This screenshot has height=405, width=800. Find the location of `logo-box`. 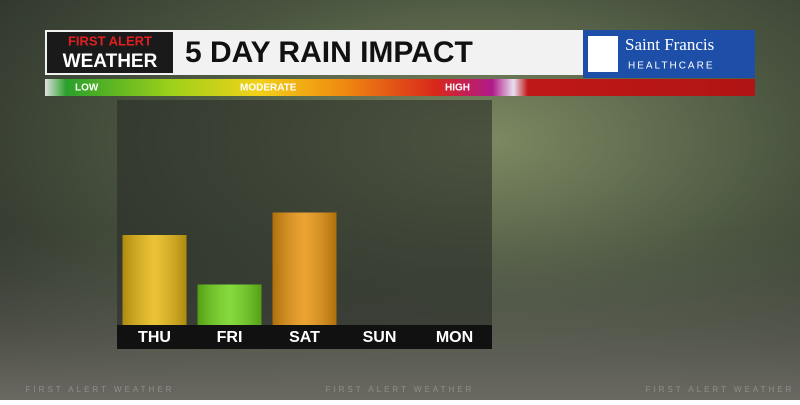

logo-box is located at coordinates (110, 52).